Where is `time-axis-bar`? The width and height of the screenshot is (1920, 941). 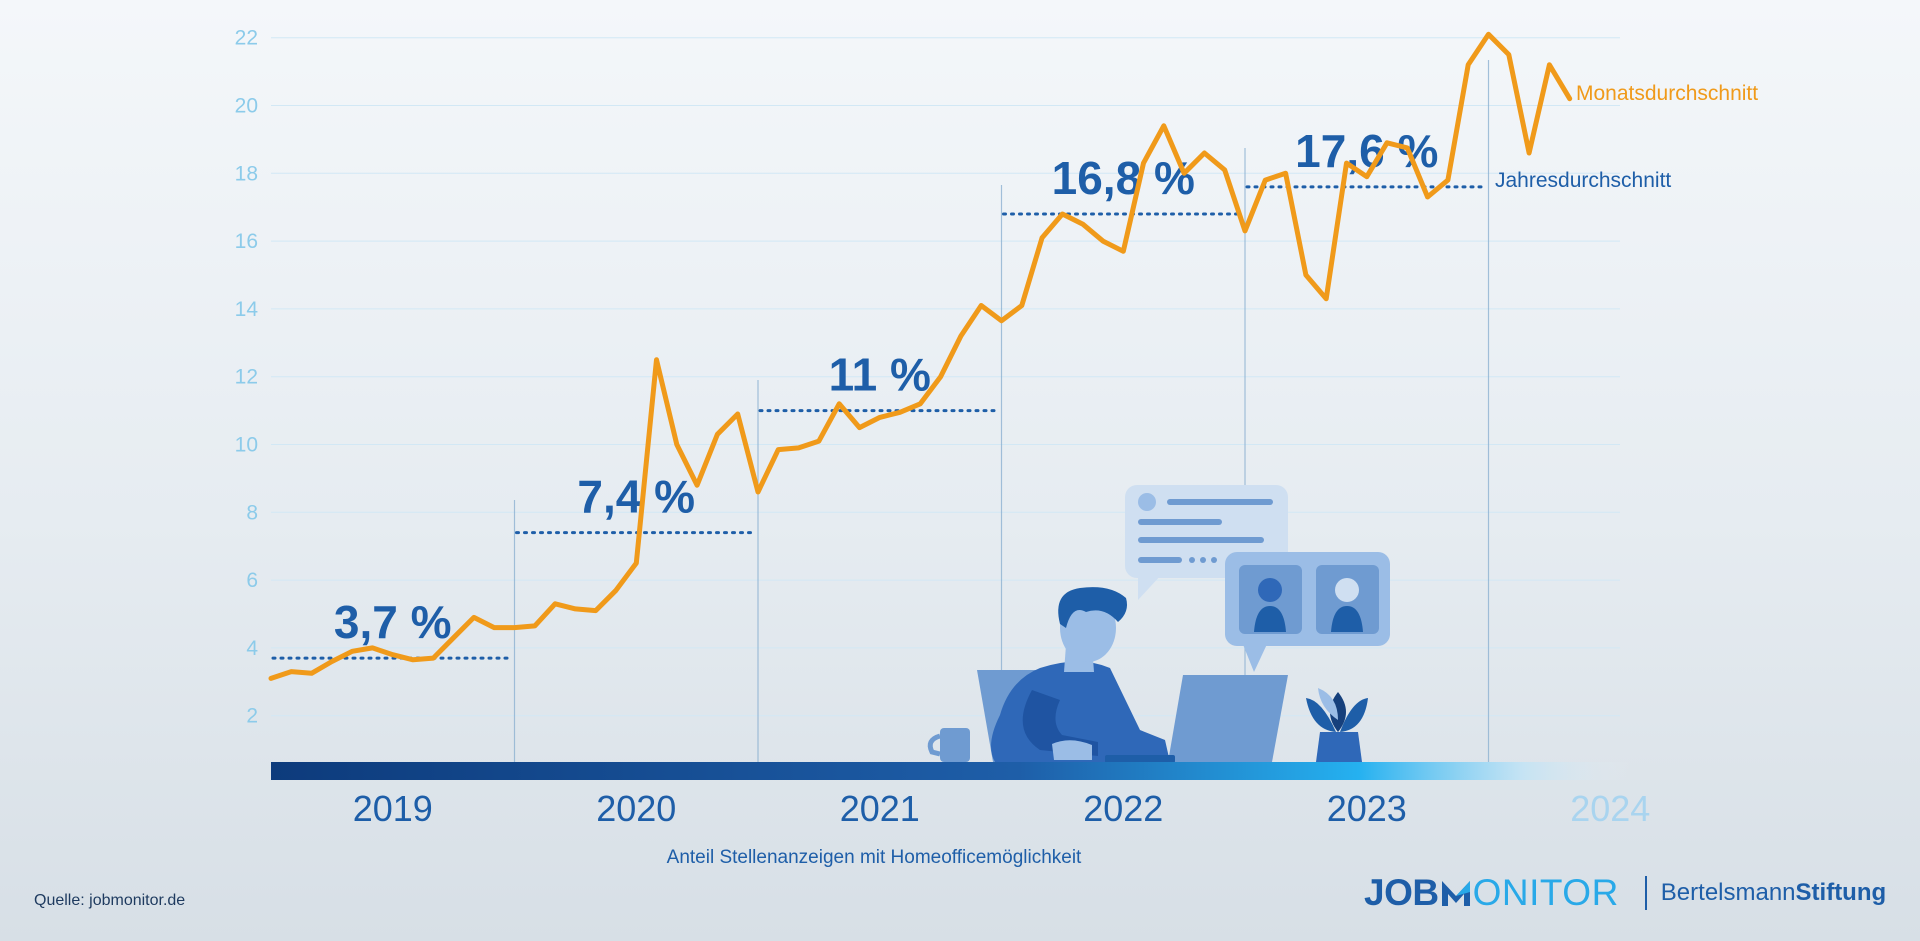 time-axis-bar is located at coordinates (951, 771).